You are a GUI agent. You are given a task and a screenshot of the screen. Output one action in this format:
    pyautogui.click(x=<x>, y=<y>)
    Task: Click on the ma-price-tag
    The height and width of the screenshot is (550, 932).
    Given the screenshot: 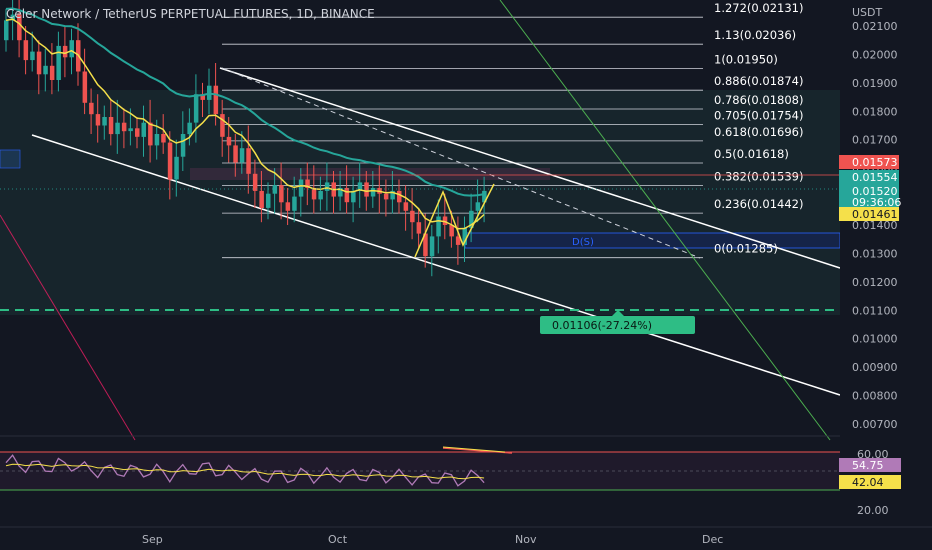 What is the action you would take?
    pyautogui.click(x=869, y=177)
    